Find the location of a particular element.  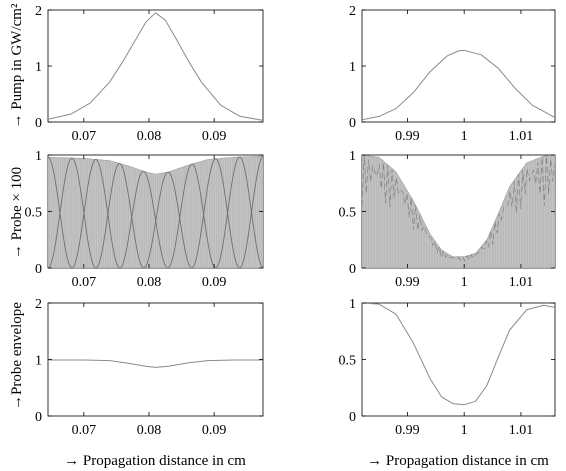

envelope-right-ytick-label: 0.5 is located at coordinates (348, 361).